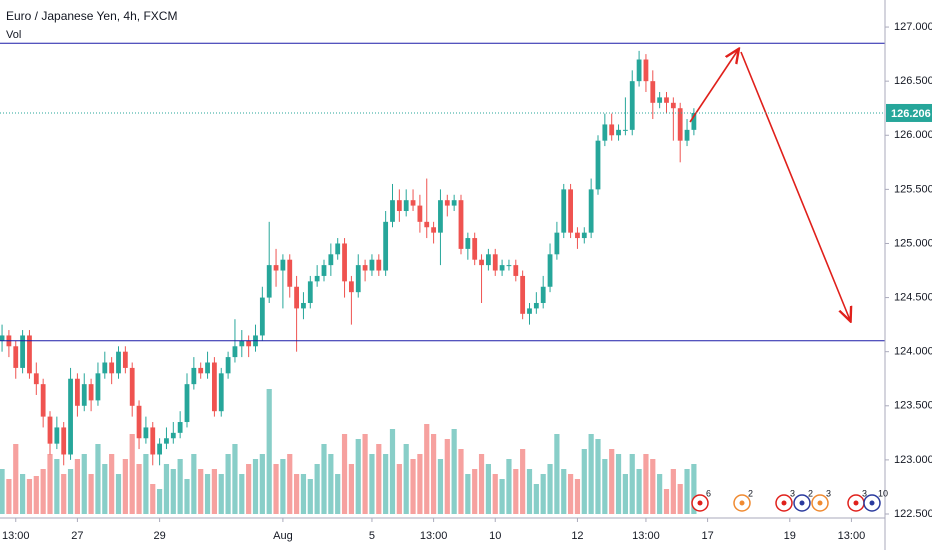 This screenshot has height=550, width=932. What do you see at coordinates (708, 493) in the screenshot?
I see `event-count: 6` at bounding box center [708, 493].